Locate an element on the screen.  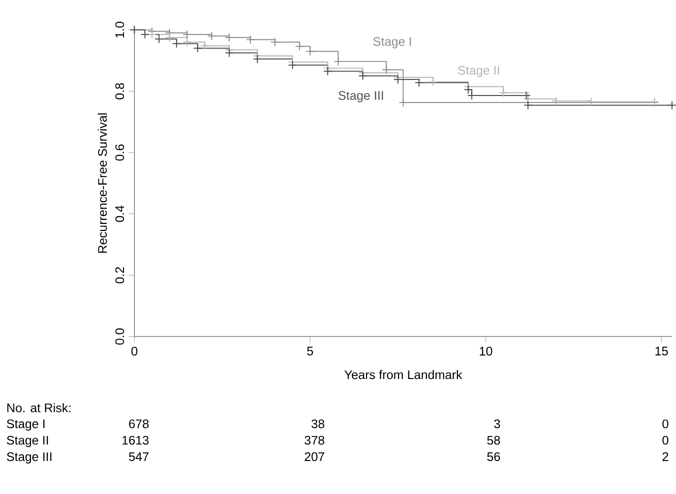
text: 678 is located at coordinates (139, 424).